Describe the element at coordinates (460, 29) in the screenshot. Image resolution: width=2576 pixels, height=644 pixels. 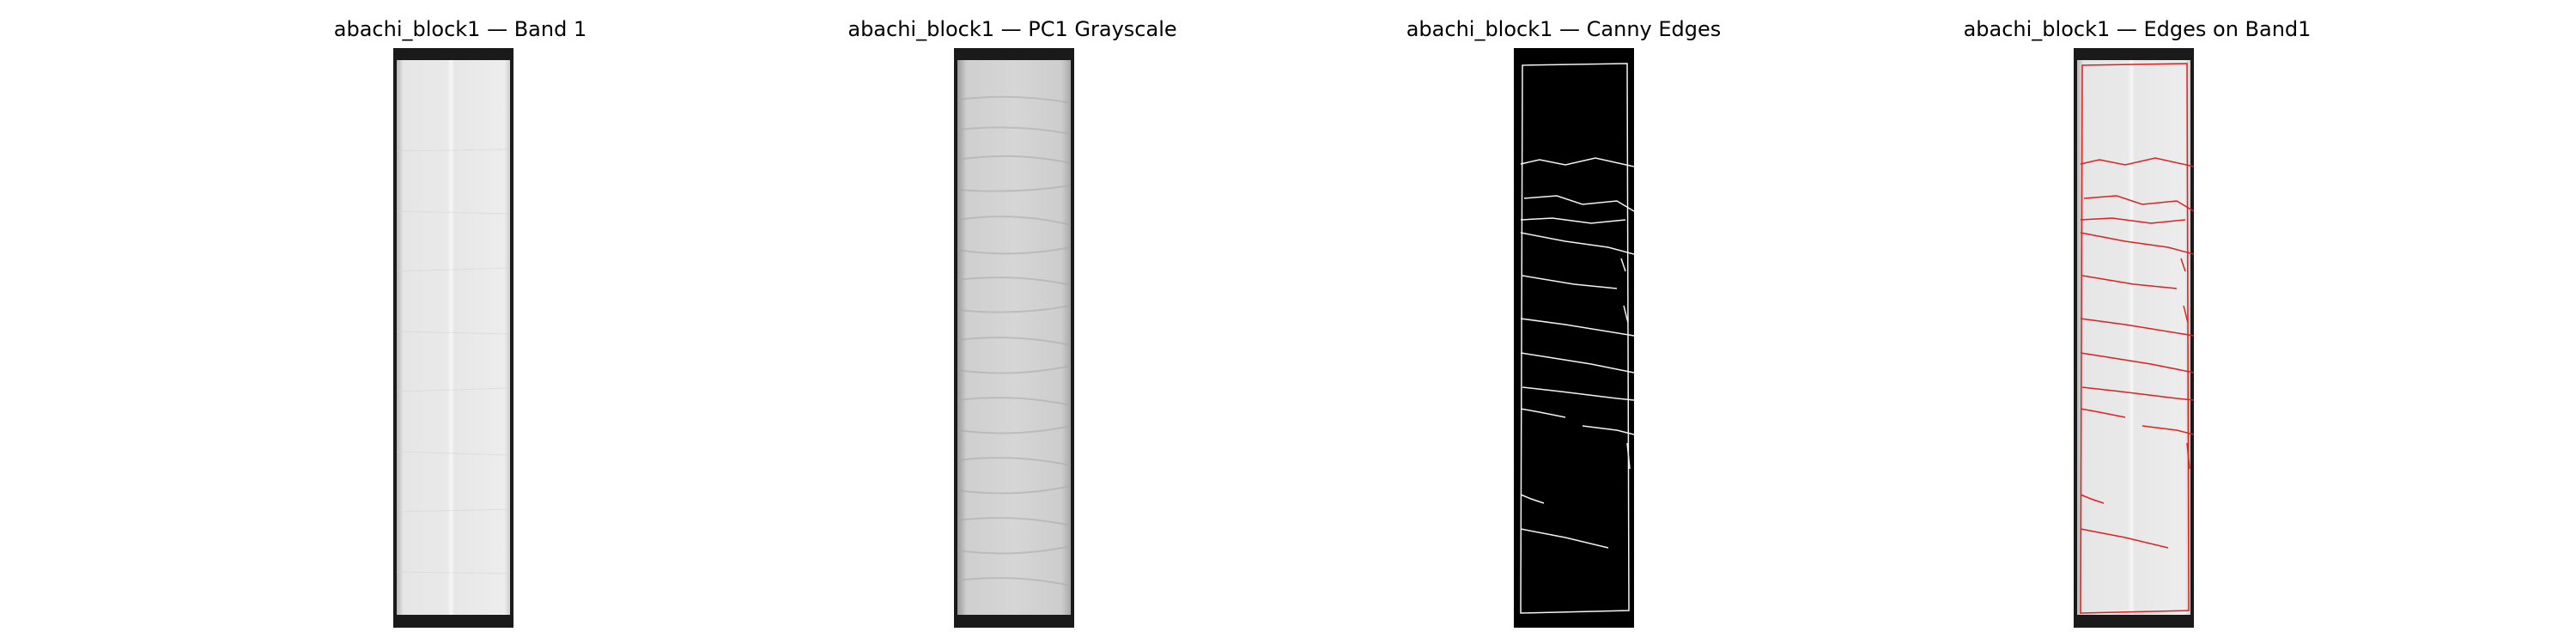
I see `panel-title-band1: abachi_block1 — Band 1` at that location.